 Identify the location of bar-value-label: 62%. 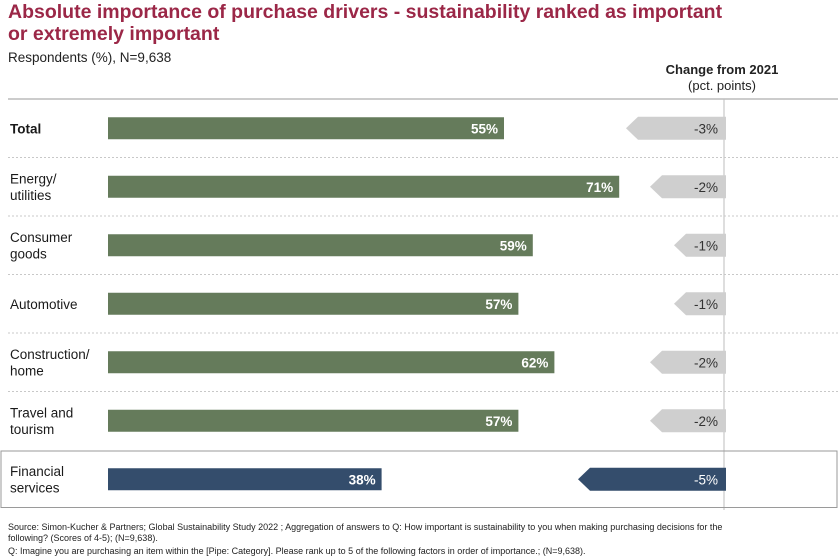
(534, 362).